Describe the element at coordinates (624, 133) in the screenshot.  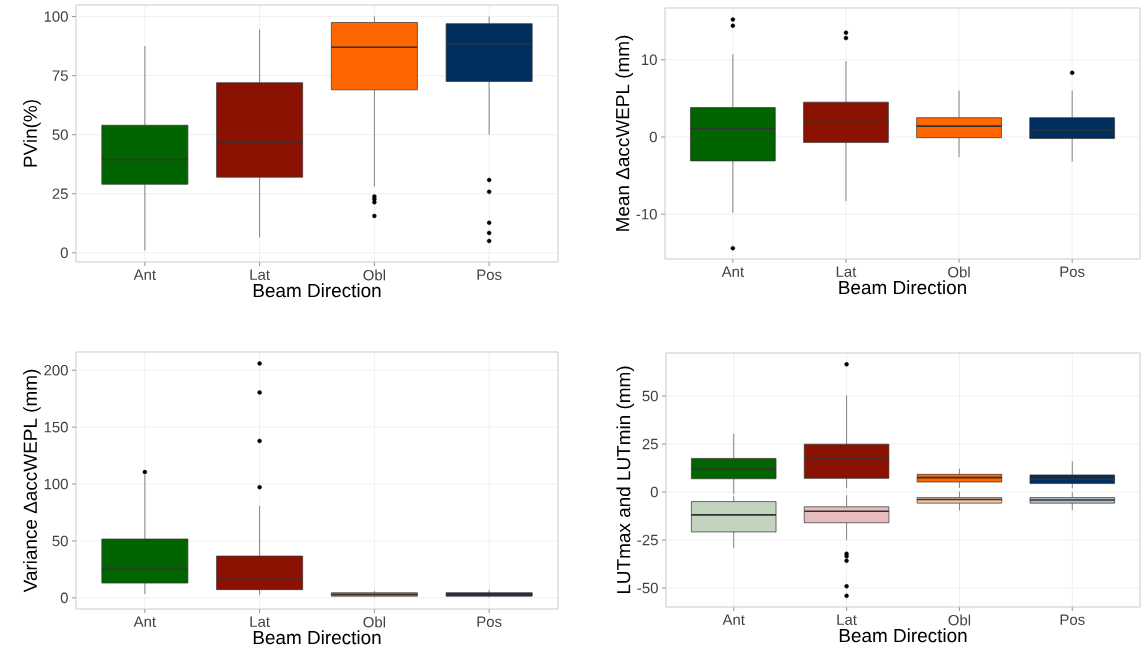
I see `y-axis-title: Mean ΔaccWEPL (mm)` at that location.